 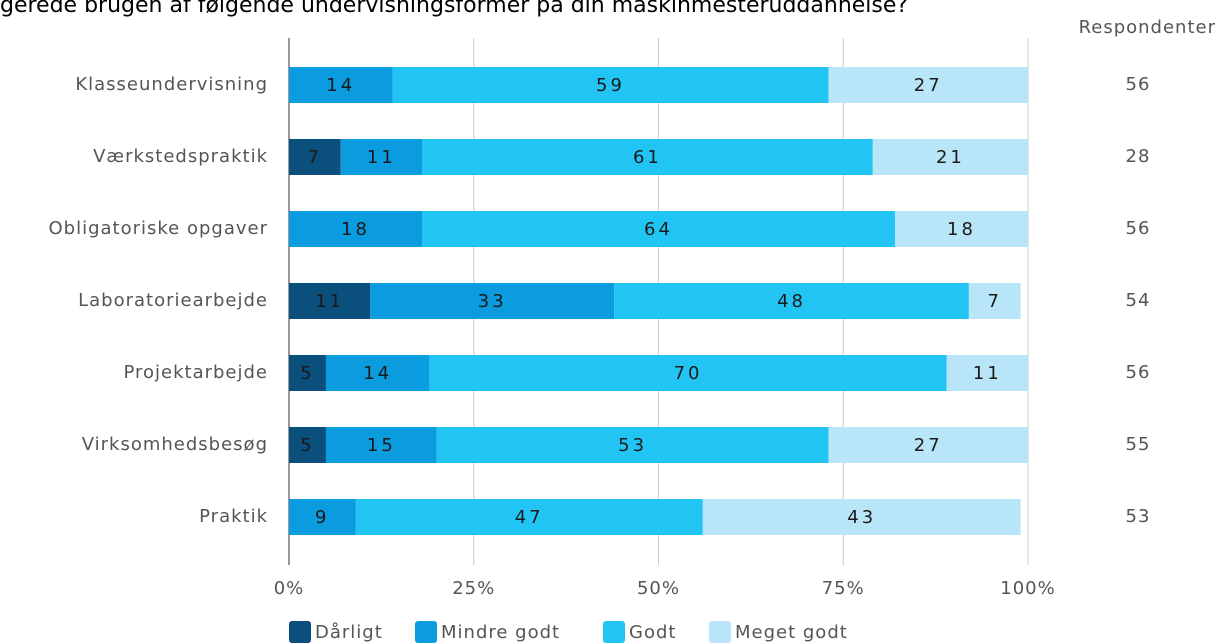 I want to click on respondents-value: 55, so click(x=1138, y=444).